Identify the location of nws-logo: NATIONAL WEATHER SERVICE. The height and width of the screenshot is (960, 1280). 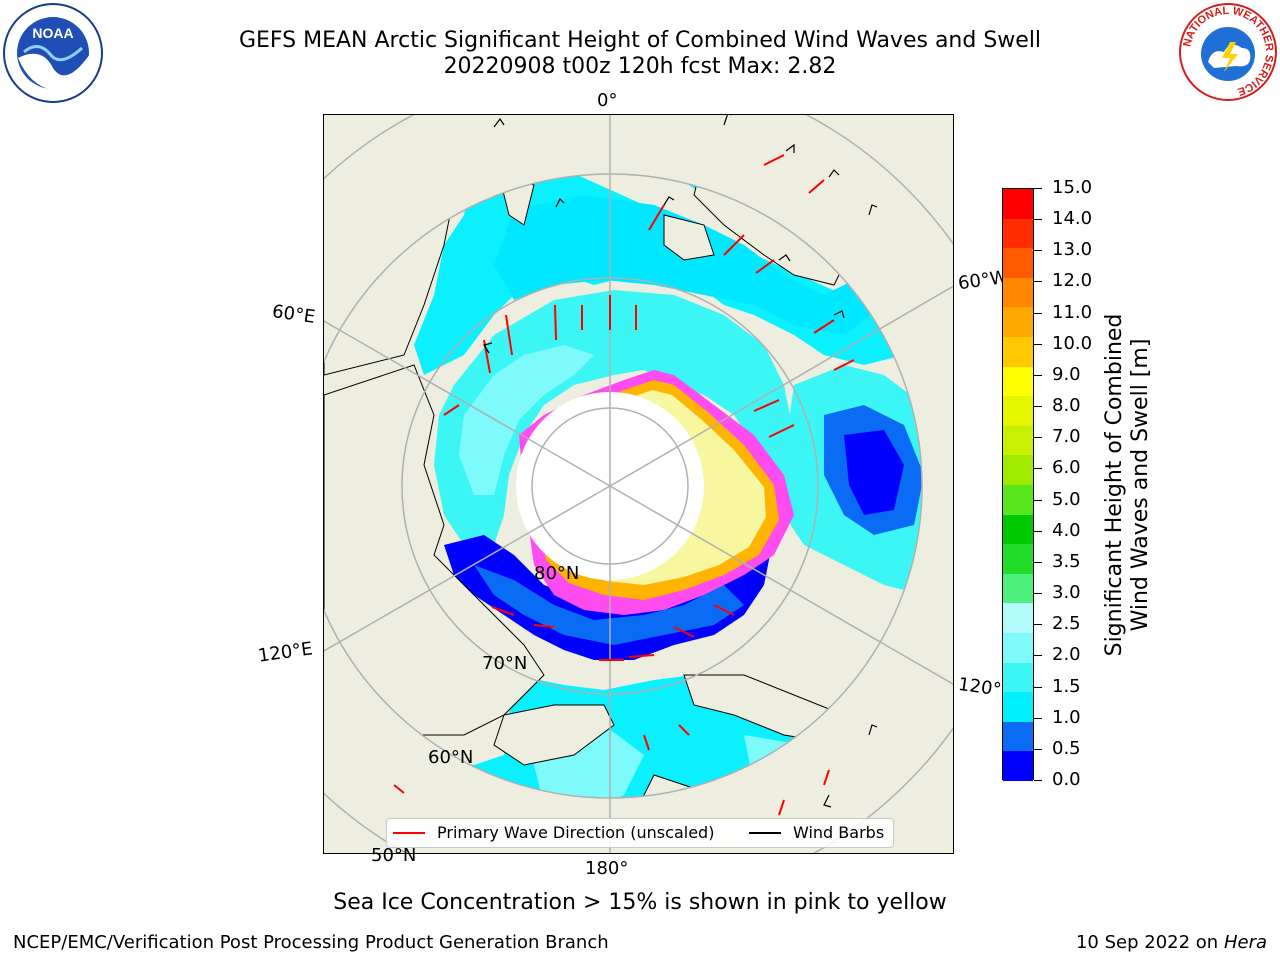
(1228, 52).